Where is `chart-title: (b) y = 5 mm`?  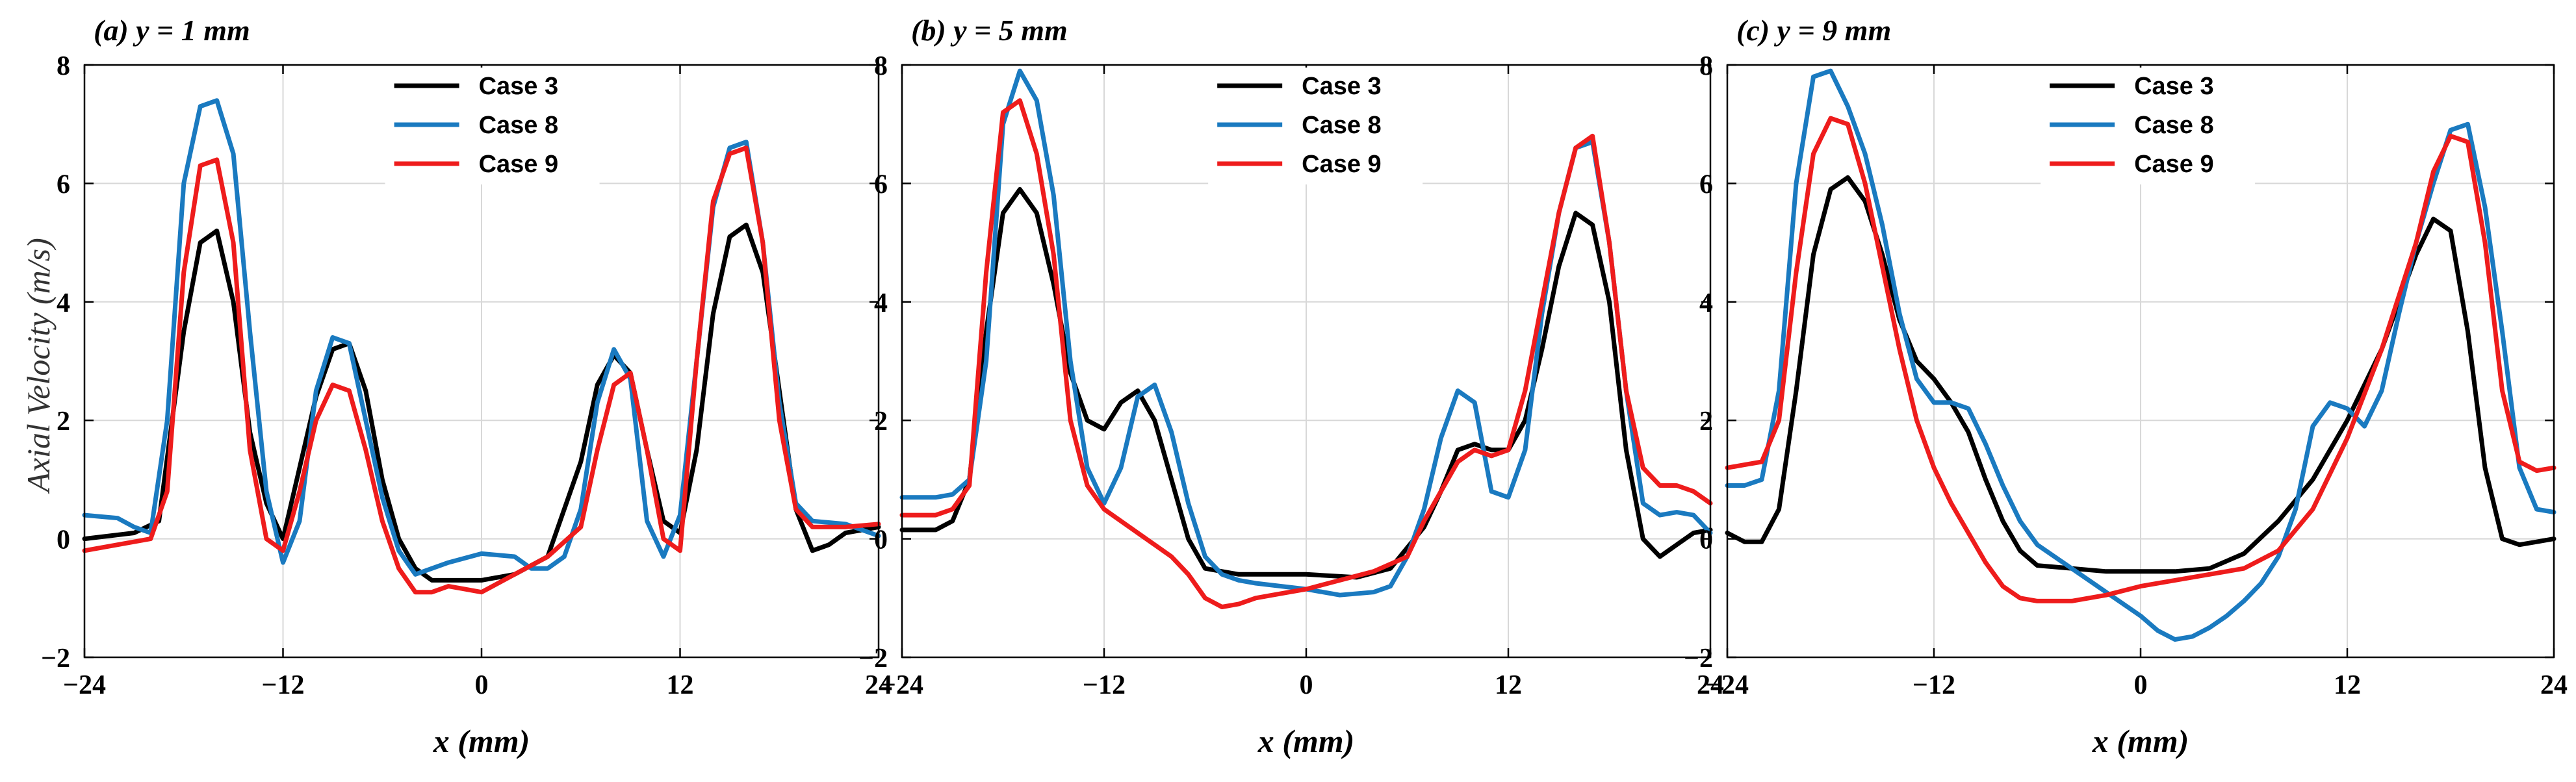
chart-title: (b) y = 5 mm is located at coordinates (989, 30).